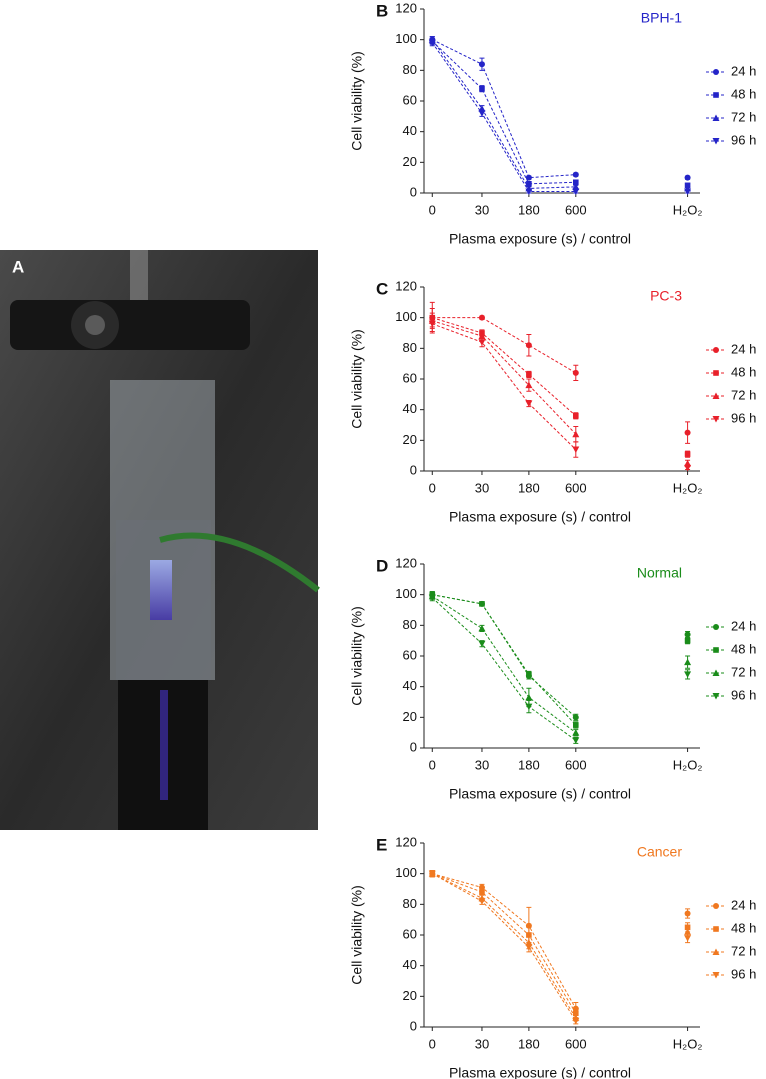 This screenshot has width=766, height=1079. I want to click on chart-title: BPH-1, so click(661, 18).